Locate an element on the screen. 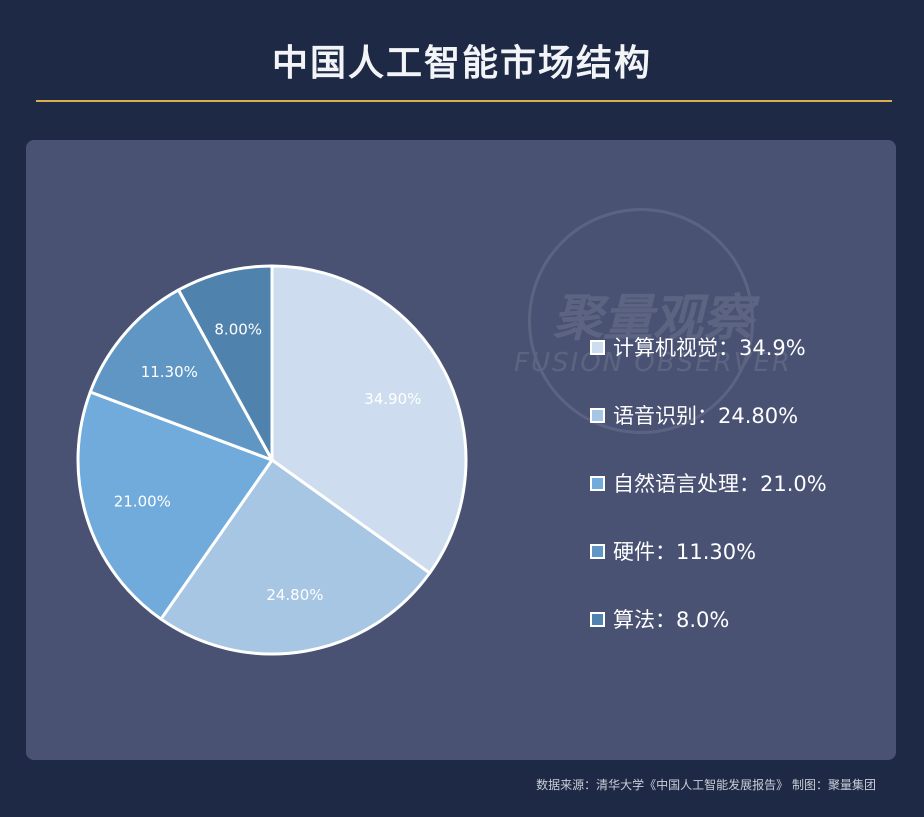  slice-computer-vision is located at coordinates (369, 419).